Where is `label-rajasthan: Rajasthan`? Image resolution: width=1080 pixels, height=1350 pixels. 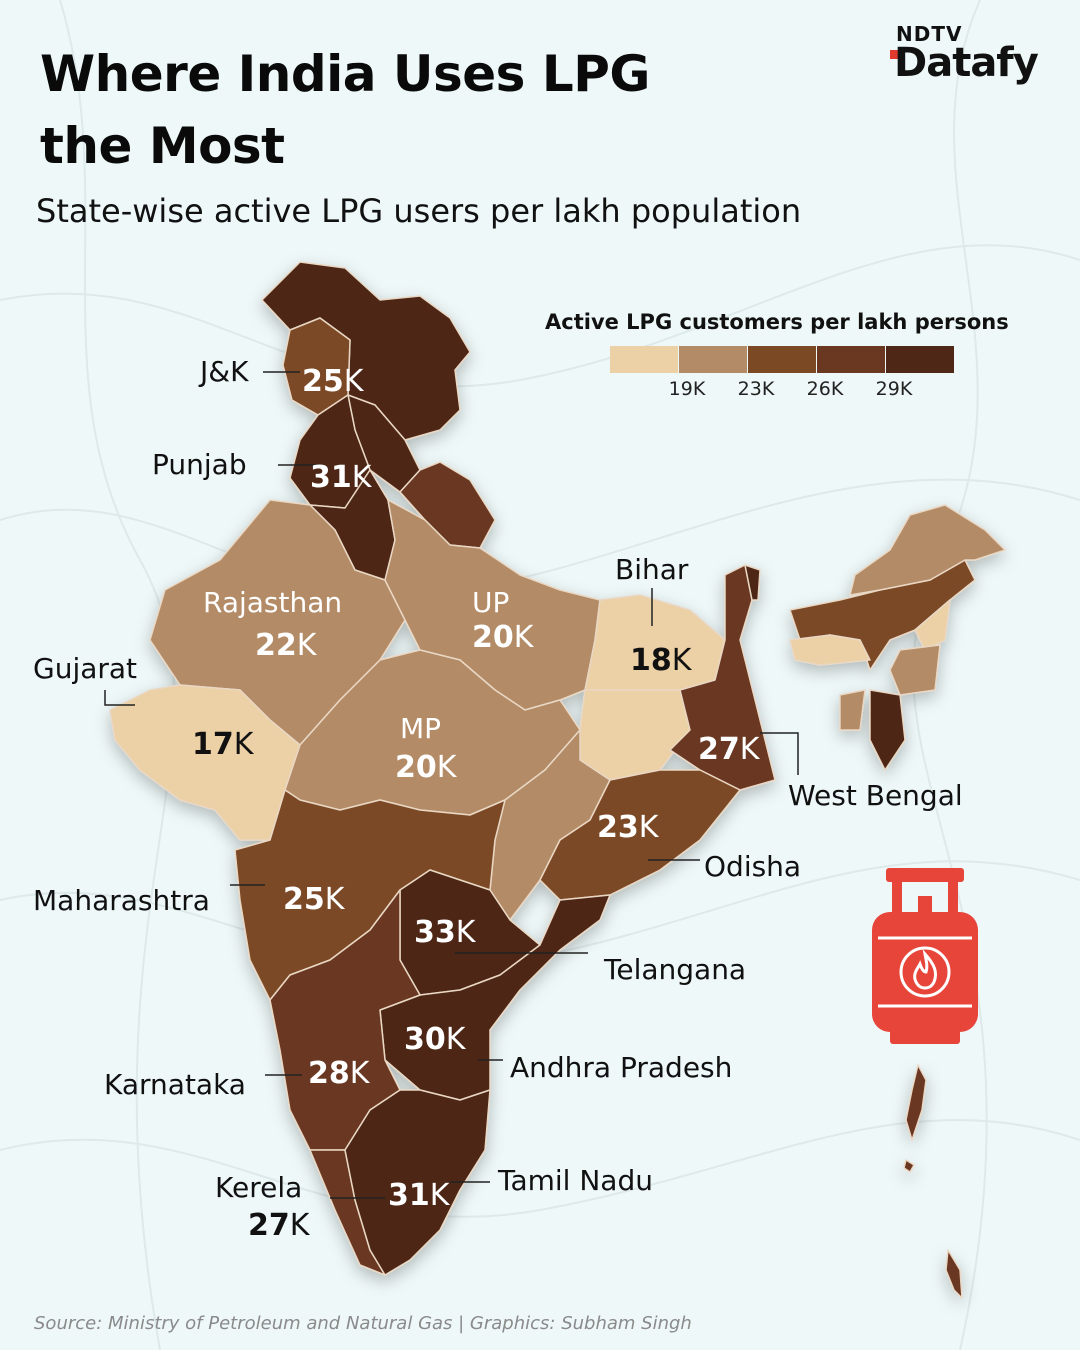 label-rajasthan: Rajasthan is located at coordinates (273, 602).